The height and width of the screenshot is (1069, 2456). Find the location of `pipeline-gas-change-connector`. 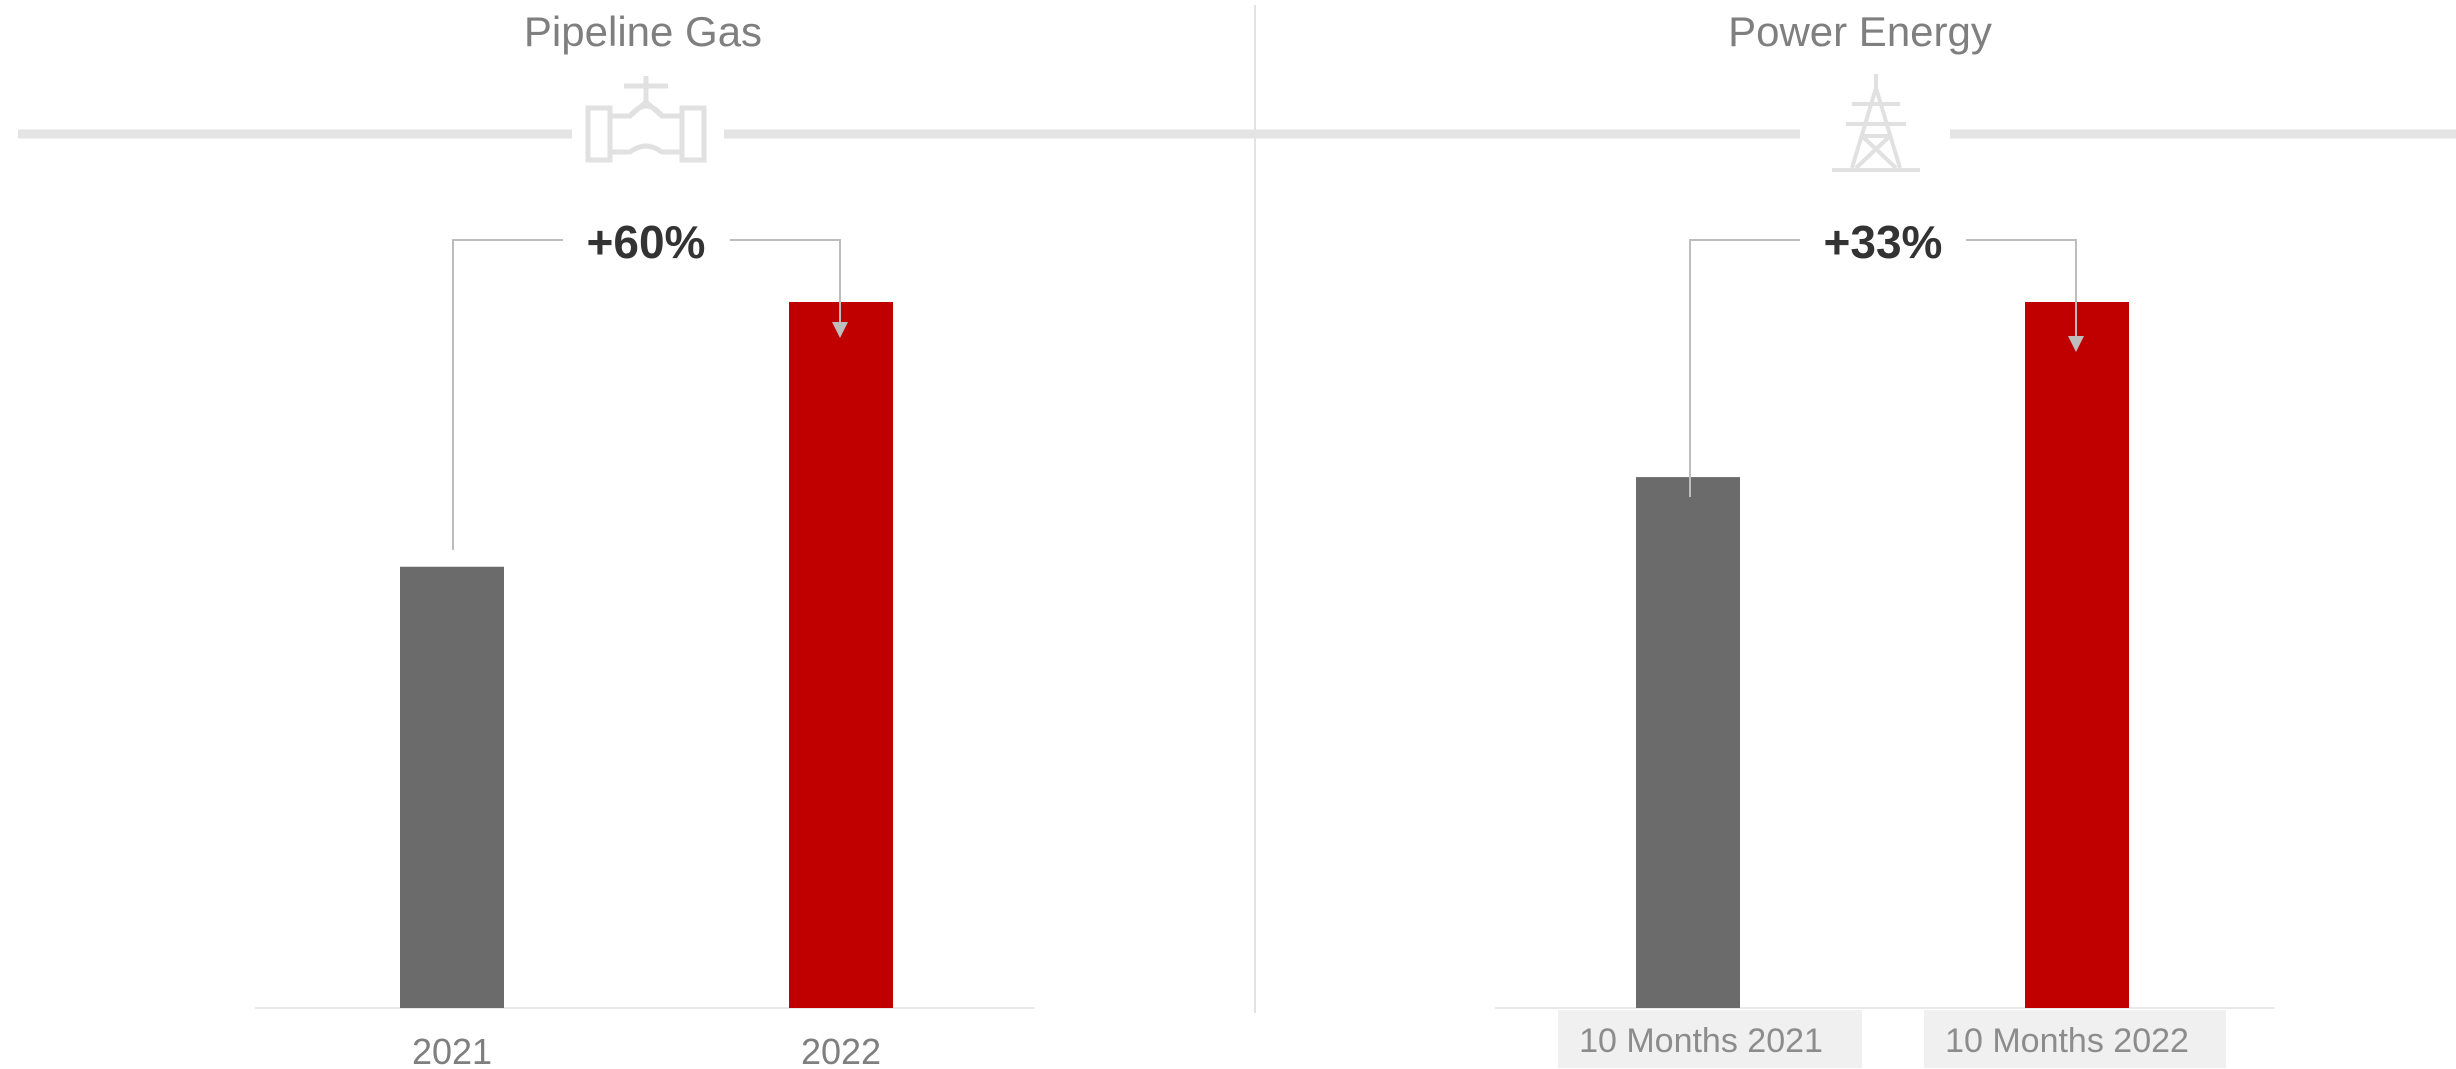

pipeline-gas-change-connector is located at coordinates (646, 394).